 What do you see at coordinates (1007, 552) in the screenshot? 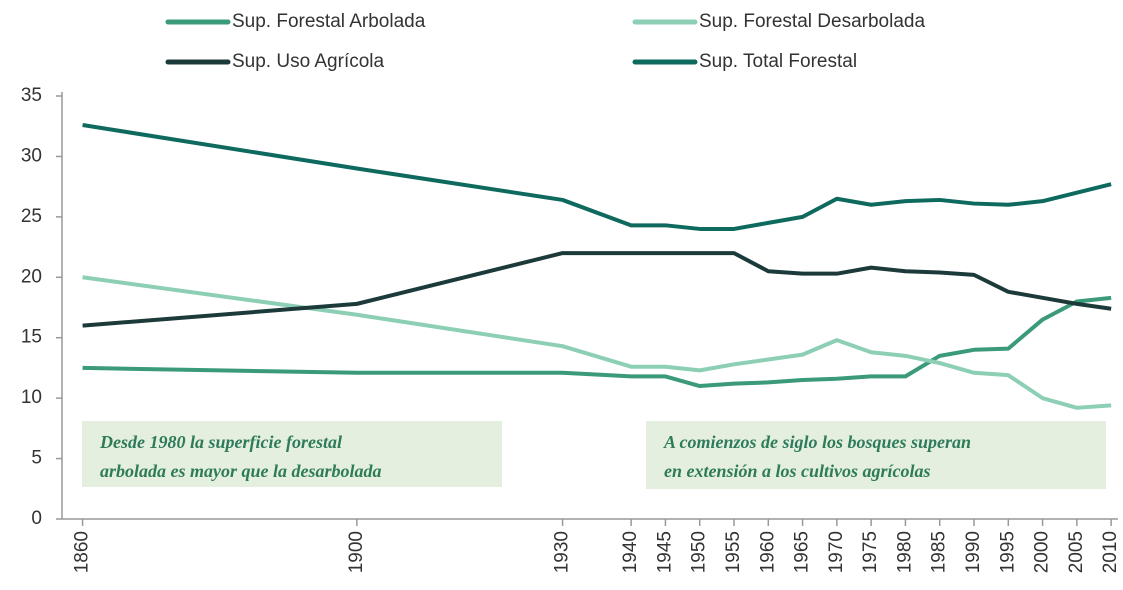
I see `x-tick-label: 1995` at bounding box center [1007, 552].